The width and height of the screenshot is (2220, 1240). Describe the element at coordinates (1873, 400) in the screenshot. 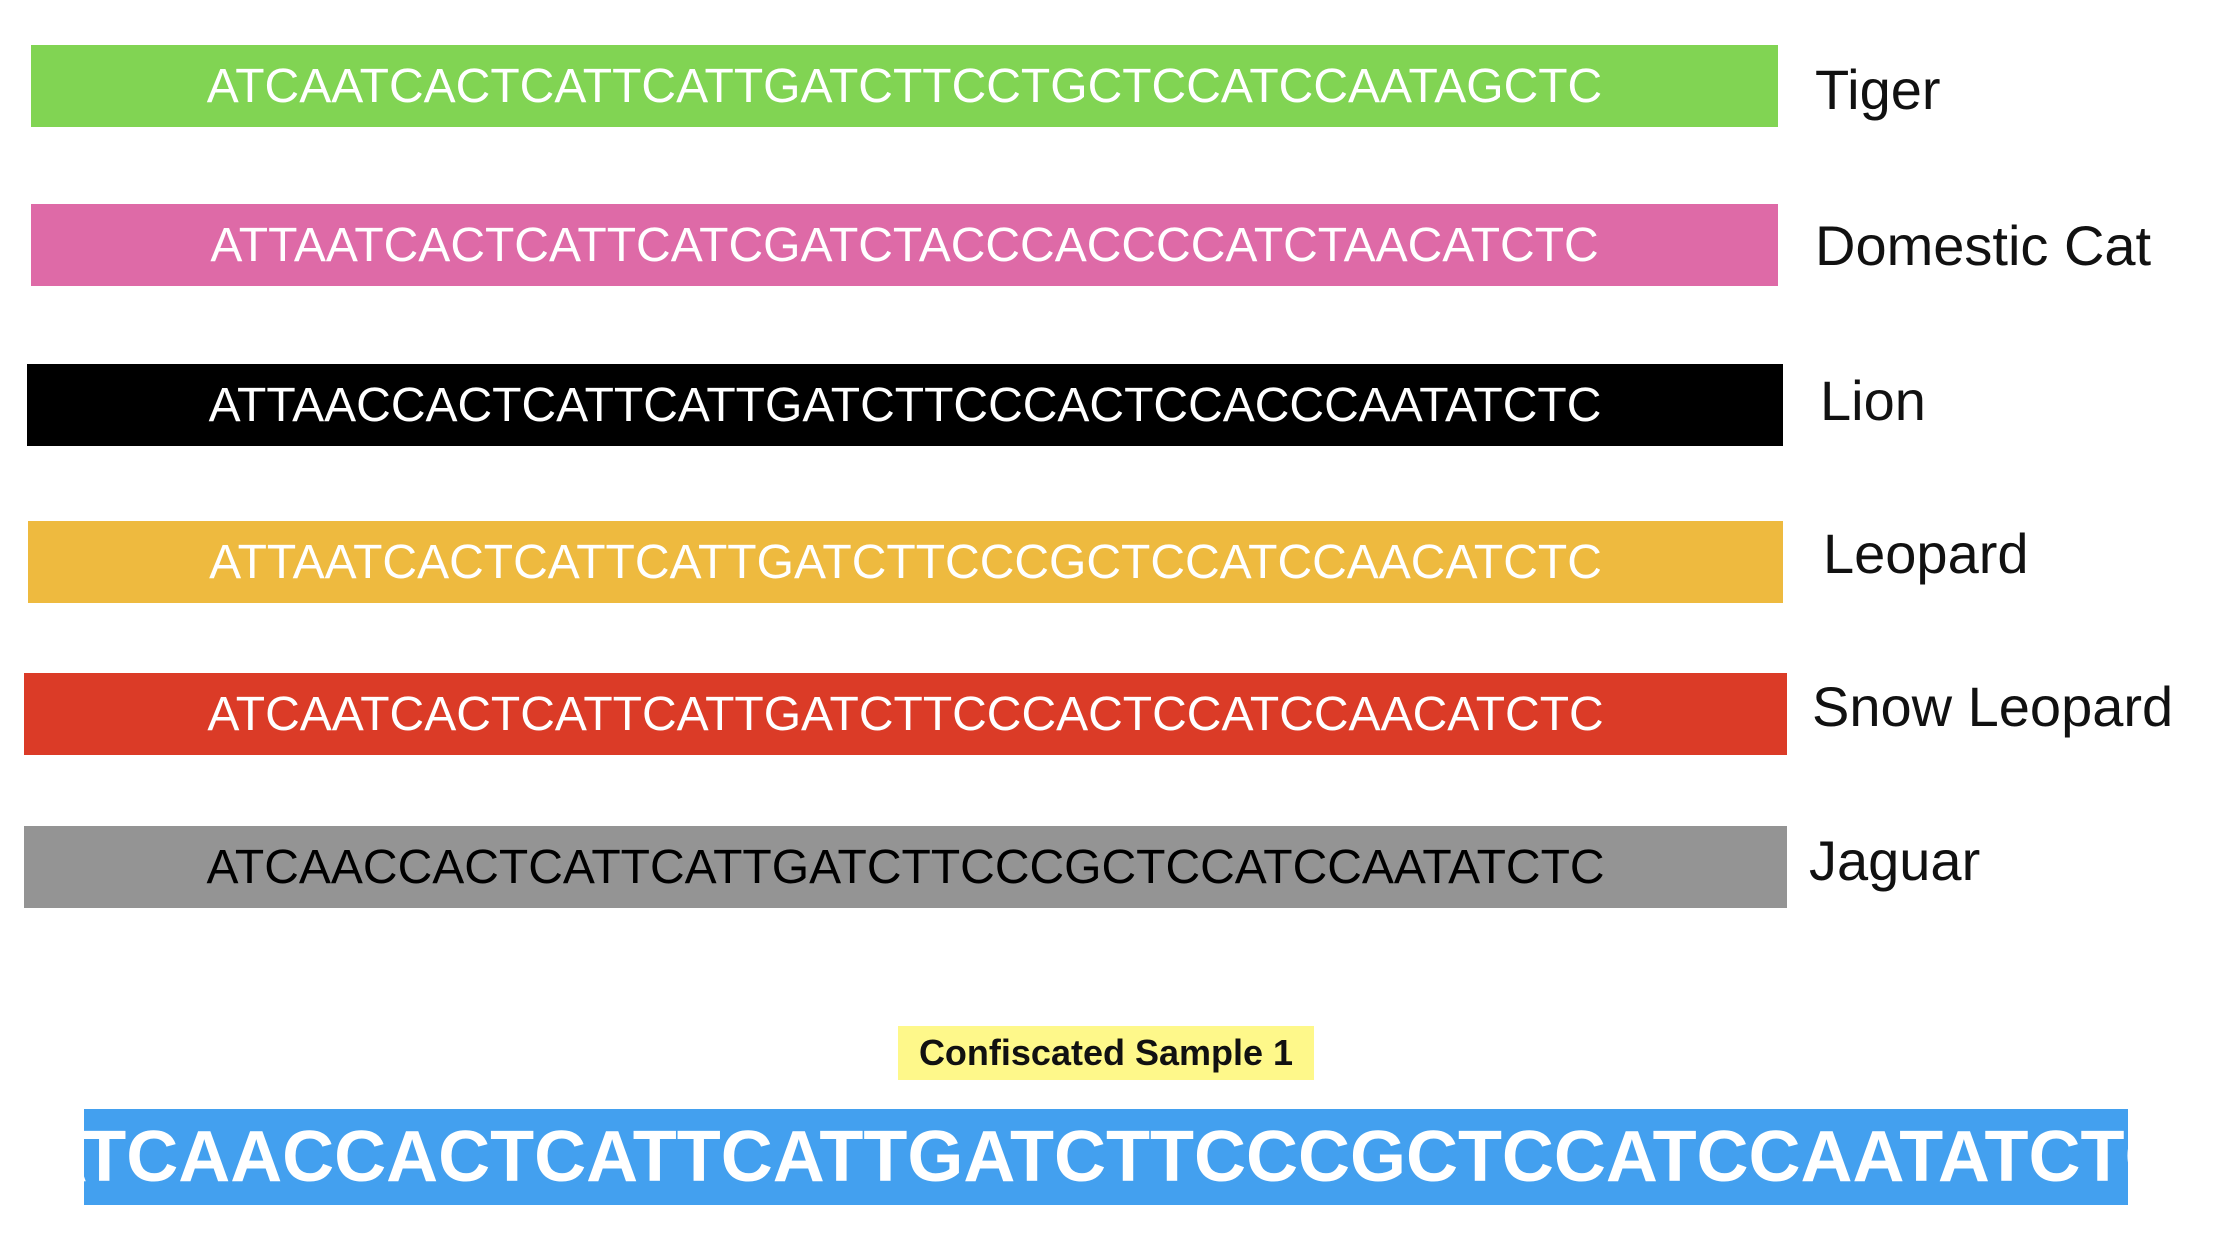

I see `lion-label: Lion` at that location.